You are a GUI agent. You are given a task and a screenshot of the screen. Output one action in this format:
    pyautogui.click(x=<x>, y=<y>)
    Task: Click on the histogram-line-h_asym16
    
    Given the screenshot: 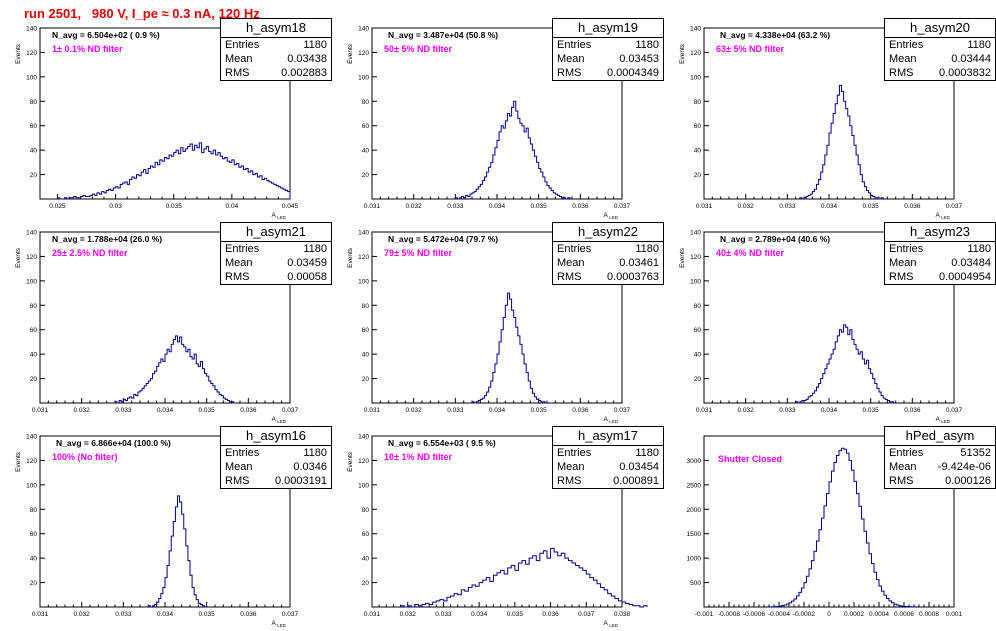 What is the action you would take?
    pyautogui.click(x=177, y=551)
    